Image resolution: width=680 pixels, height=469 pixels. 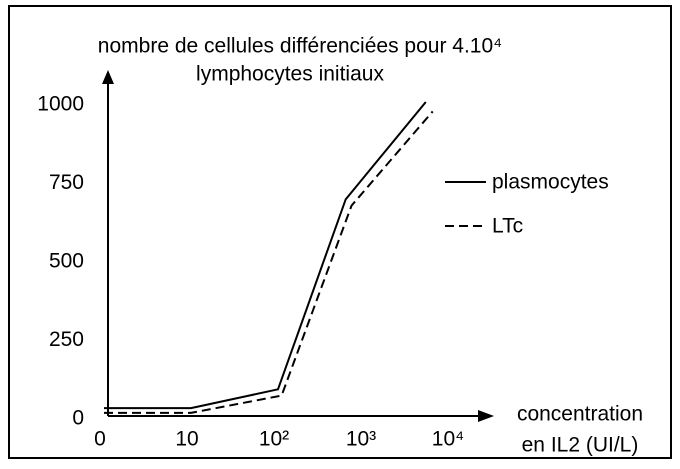 I want to click on legend-label: plasmocytes, so click(x=550, y=182).